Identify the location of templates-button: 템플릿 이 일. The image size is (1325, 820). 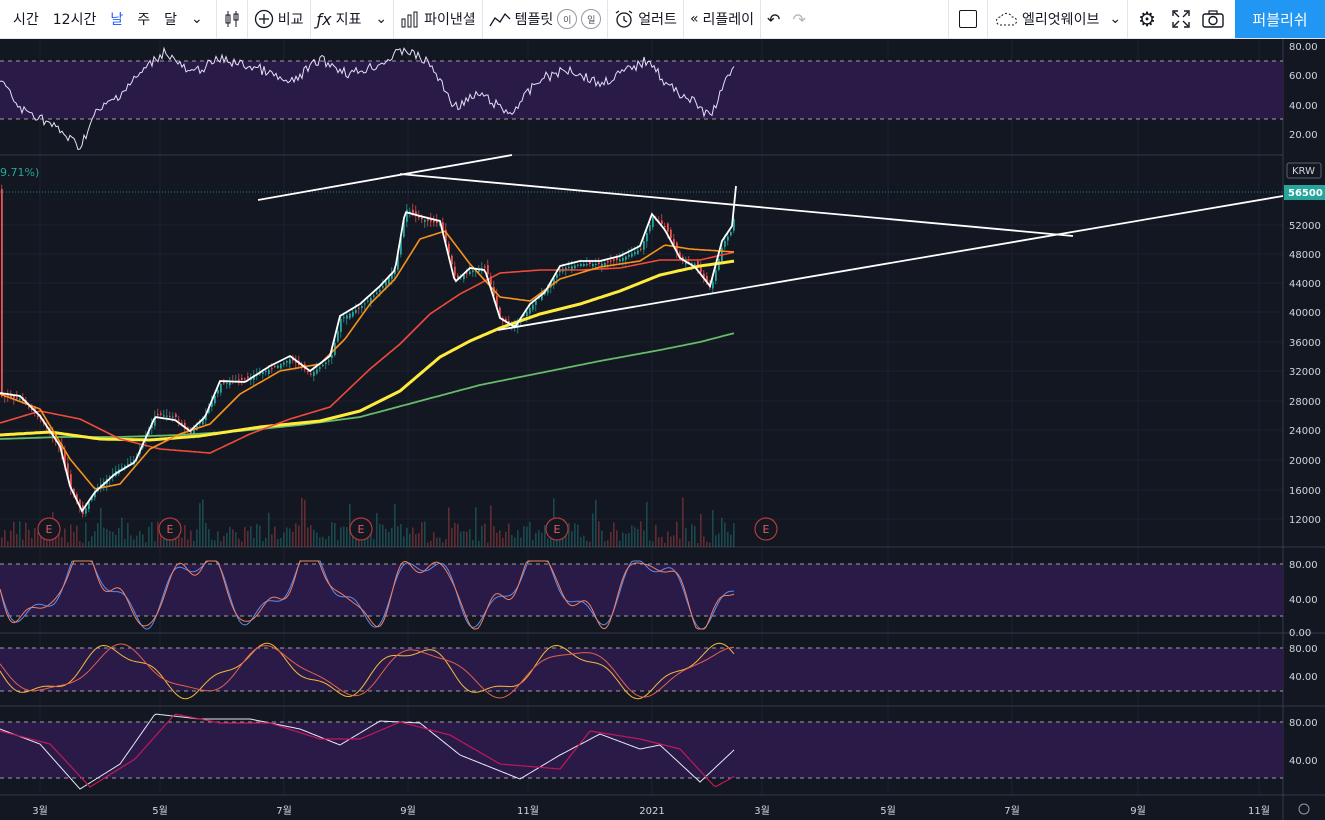
(545, 19).